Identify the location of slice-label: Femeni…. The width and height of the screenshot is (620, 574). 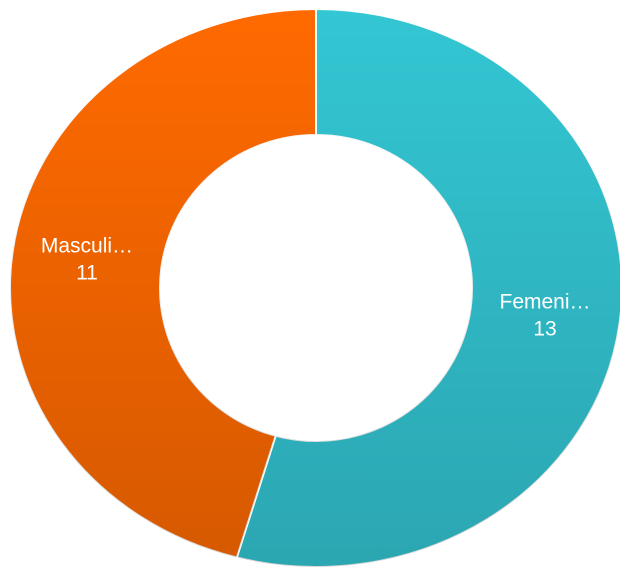
(545, 302).